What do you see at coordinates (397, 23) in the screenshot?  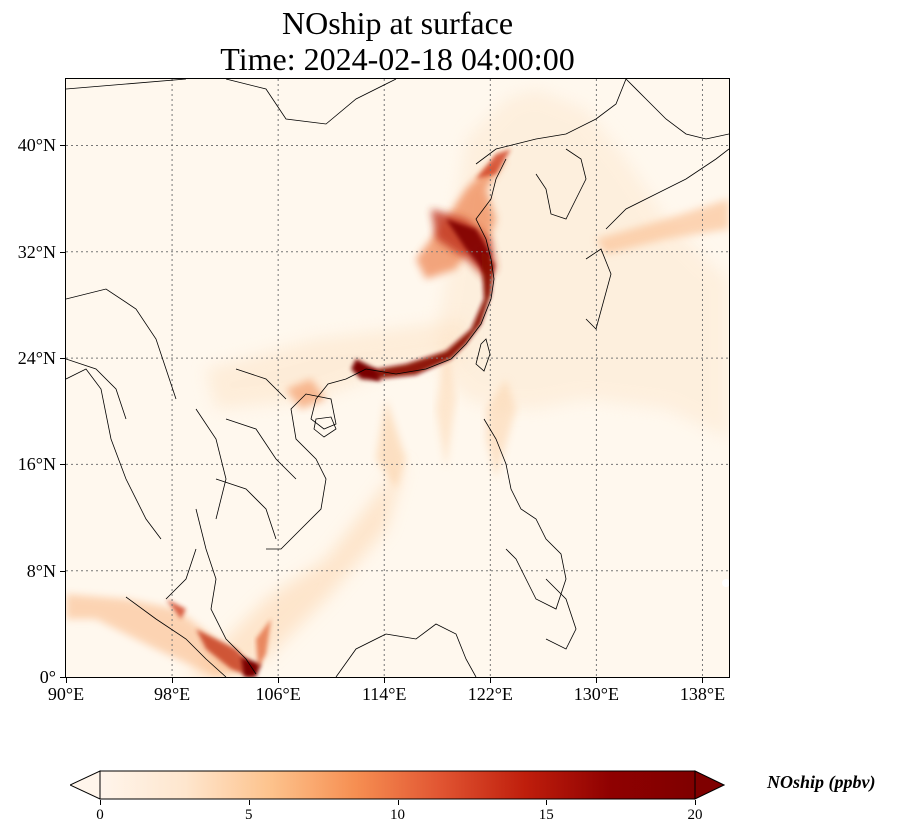 I see `map-title: NOship at surface` at bounding box center [397, 23].